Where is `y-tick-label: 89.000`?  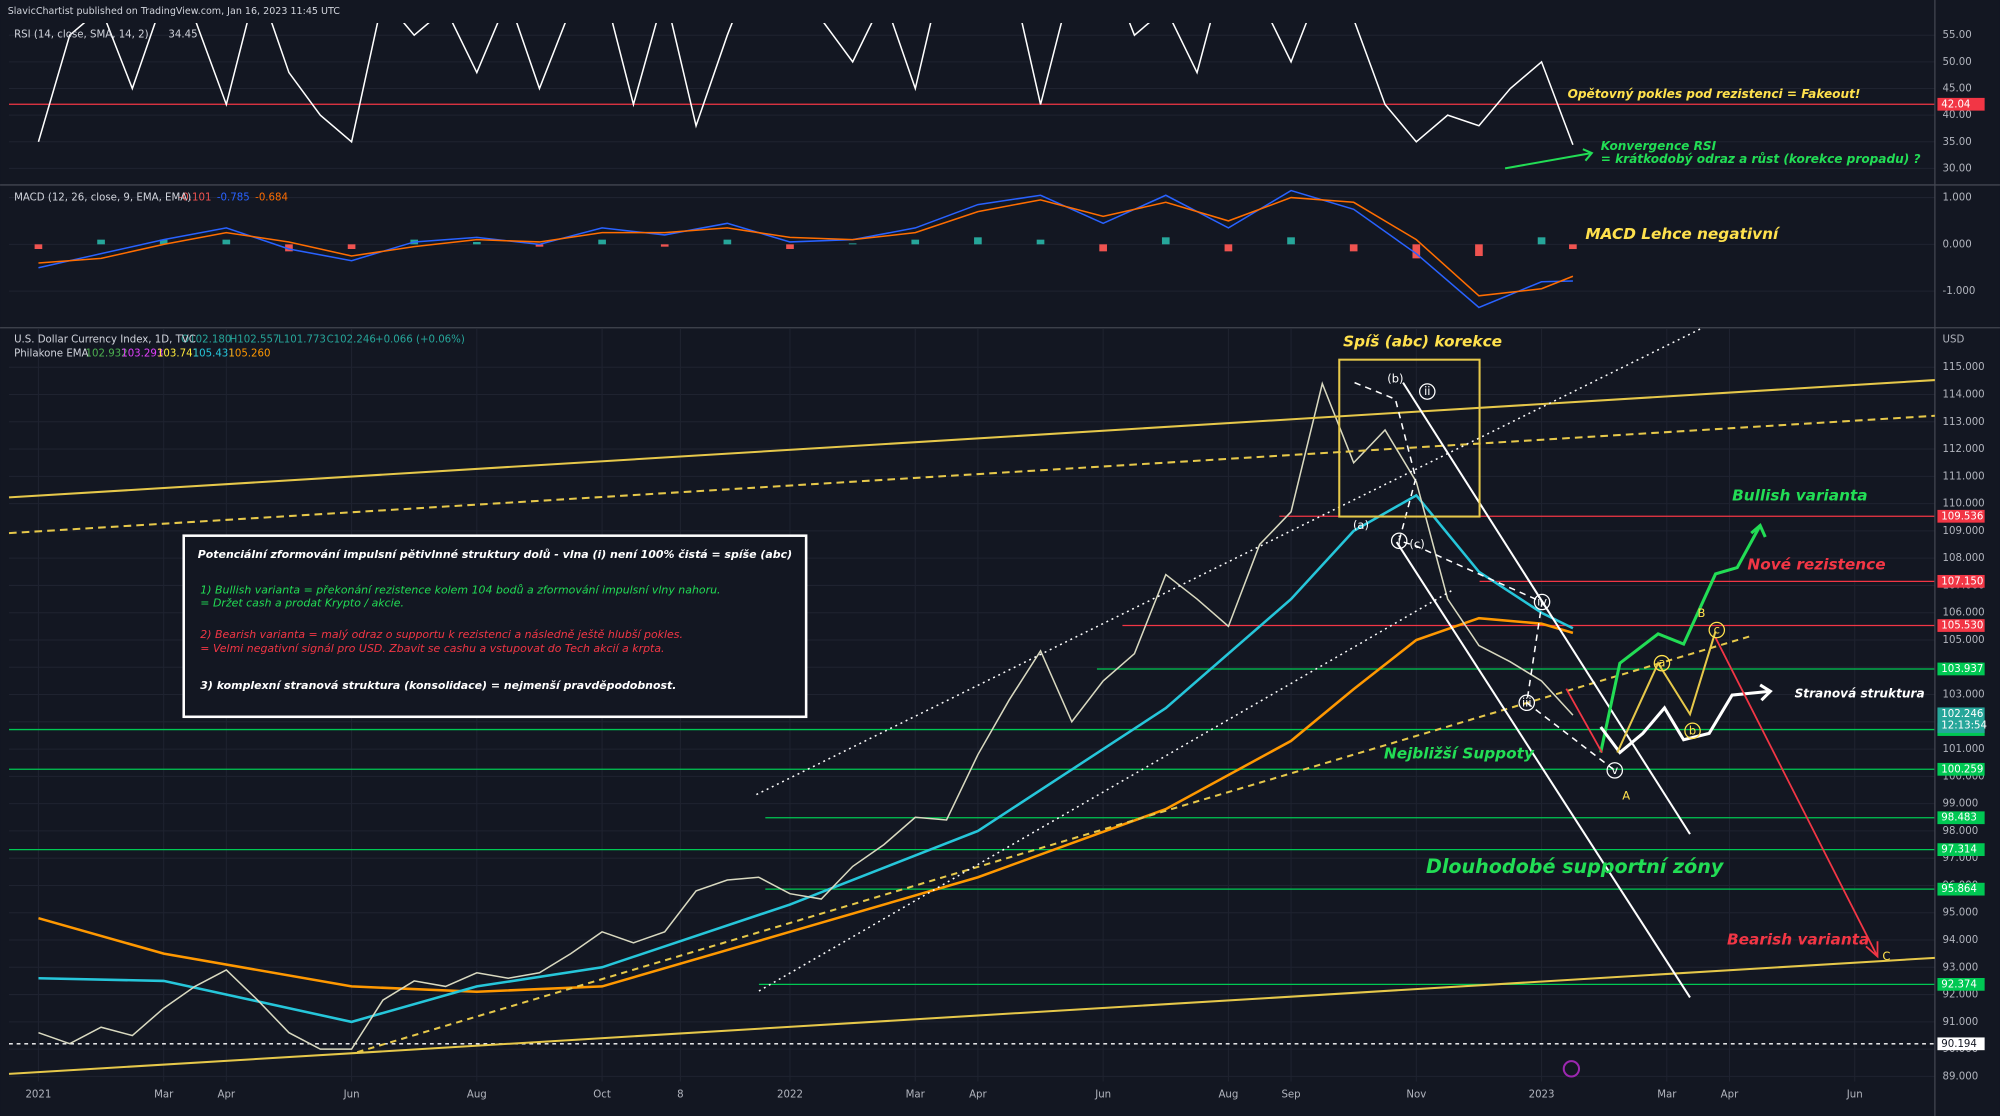 y-tick-label: 89.000 is located at coordinates (1961, 1076).